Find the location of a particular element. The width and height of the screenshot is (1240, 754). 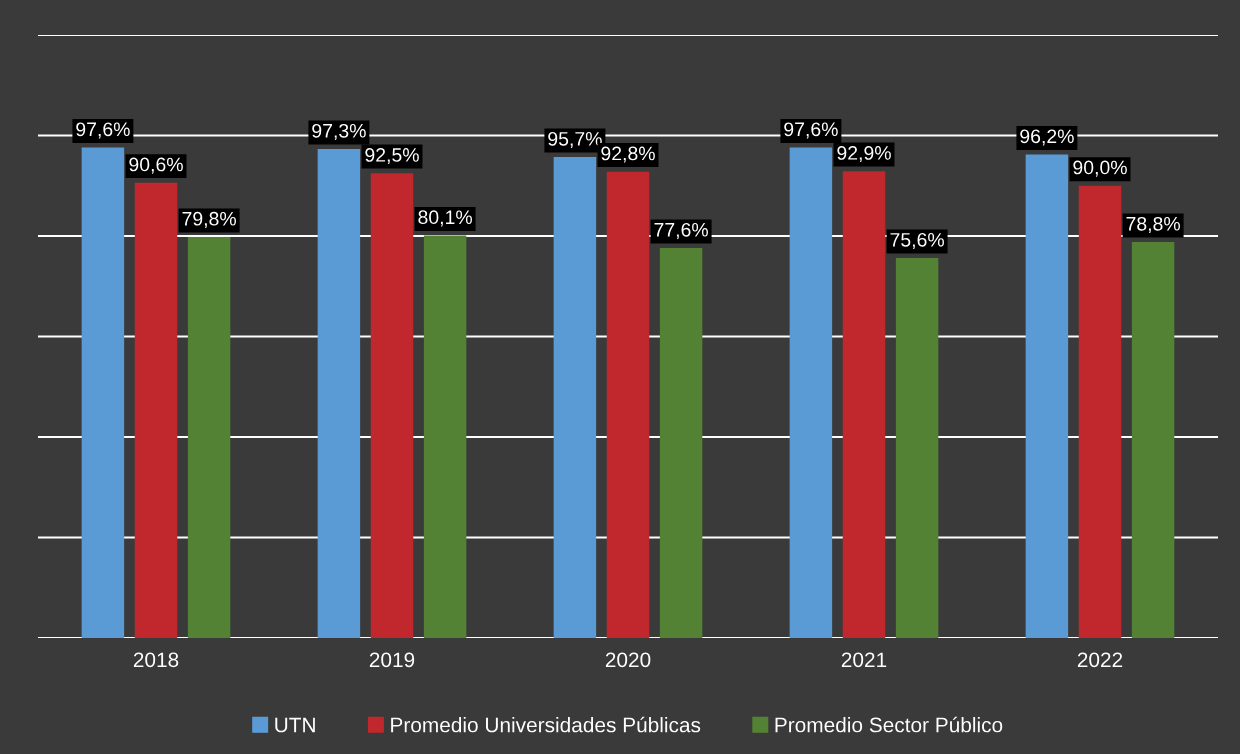

data-label: 96,2% is located at coordinates (1047, 137).